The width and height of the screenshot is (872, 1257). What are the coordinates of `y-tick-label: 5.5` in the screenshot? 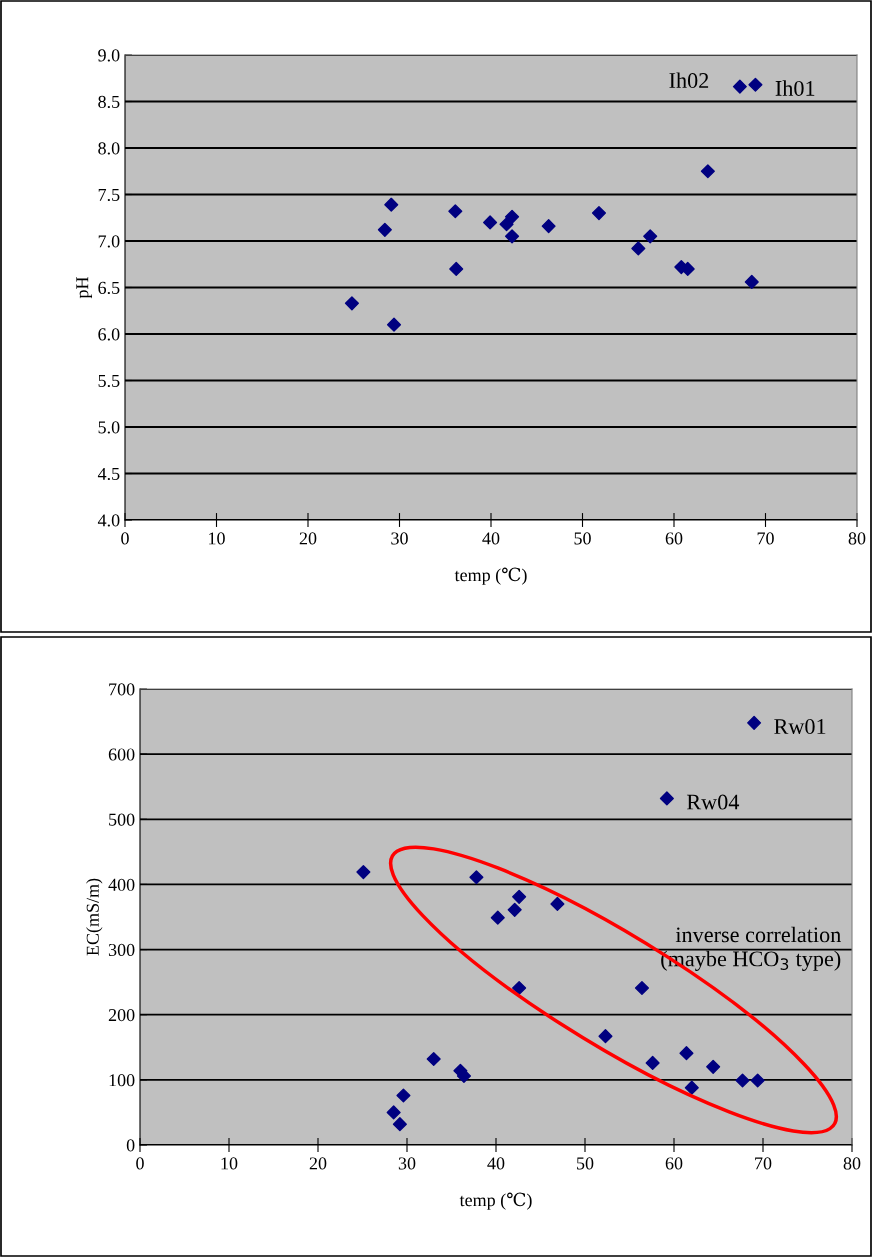 It's located at (109, 381).